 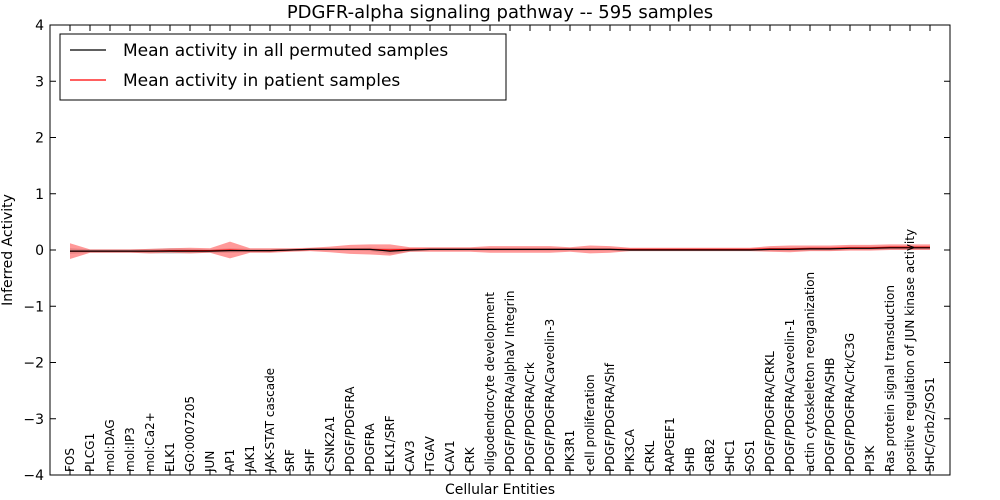 I want to click on x-category-label: PIK3CA, so click(x=630, y=450).